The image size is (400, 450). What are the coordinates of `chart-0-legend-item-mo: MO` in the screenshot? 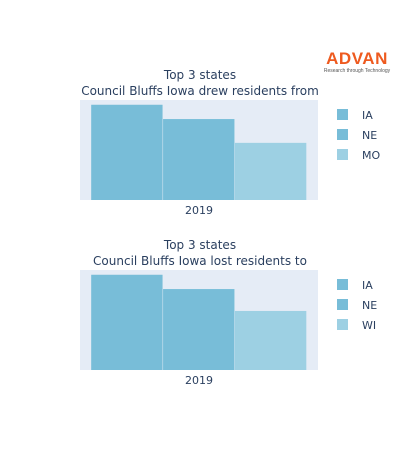 It's located at (358, 155).